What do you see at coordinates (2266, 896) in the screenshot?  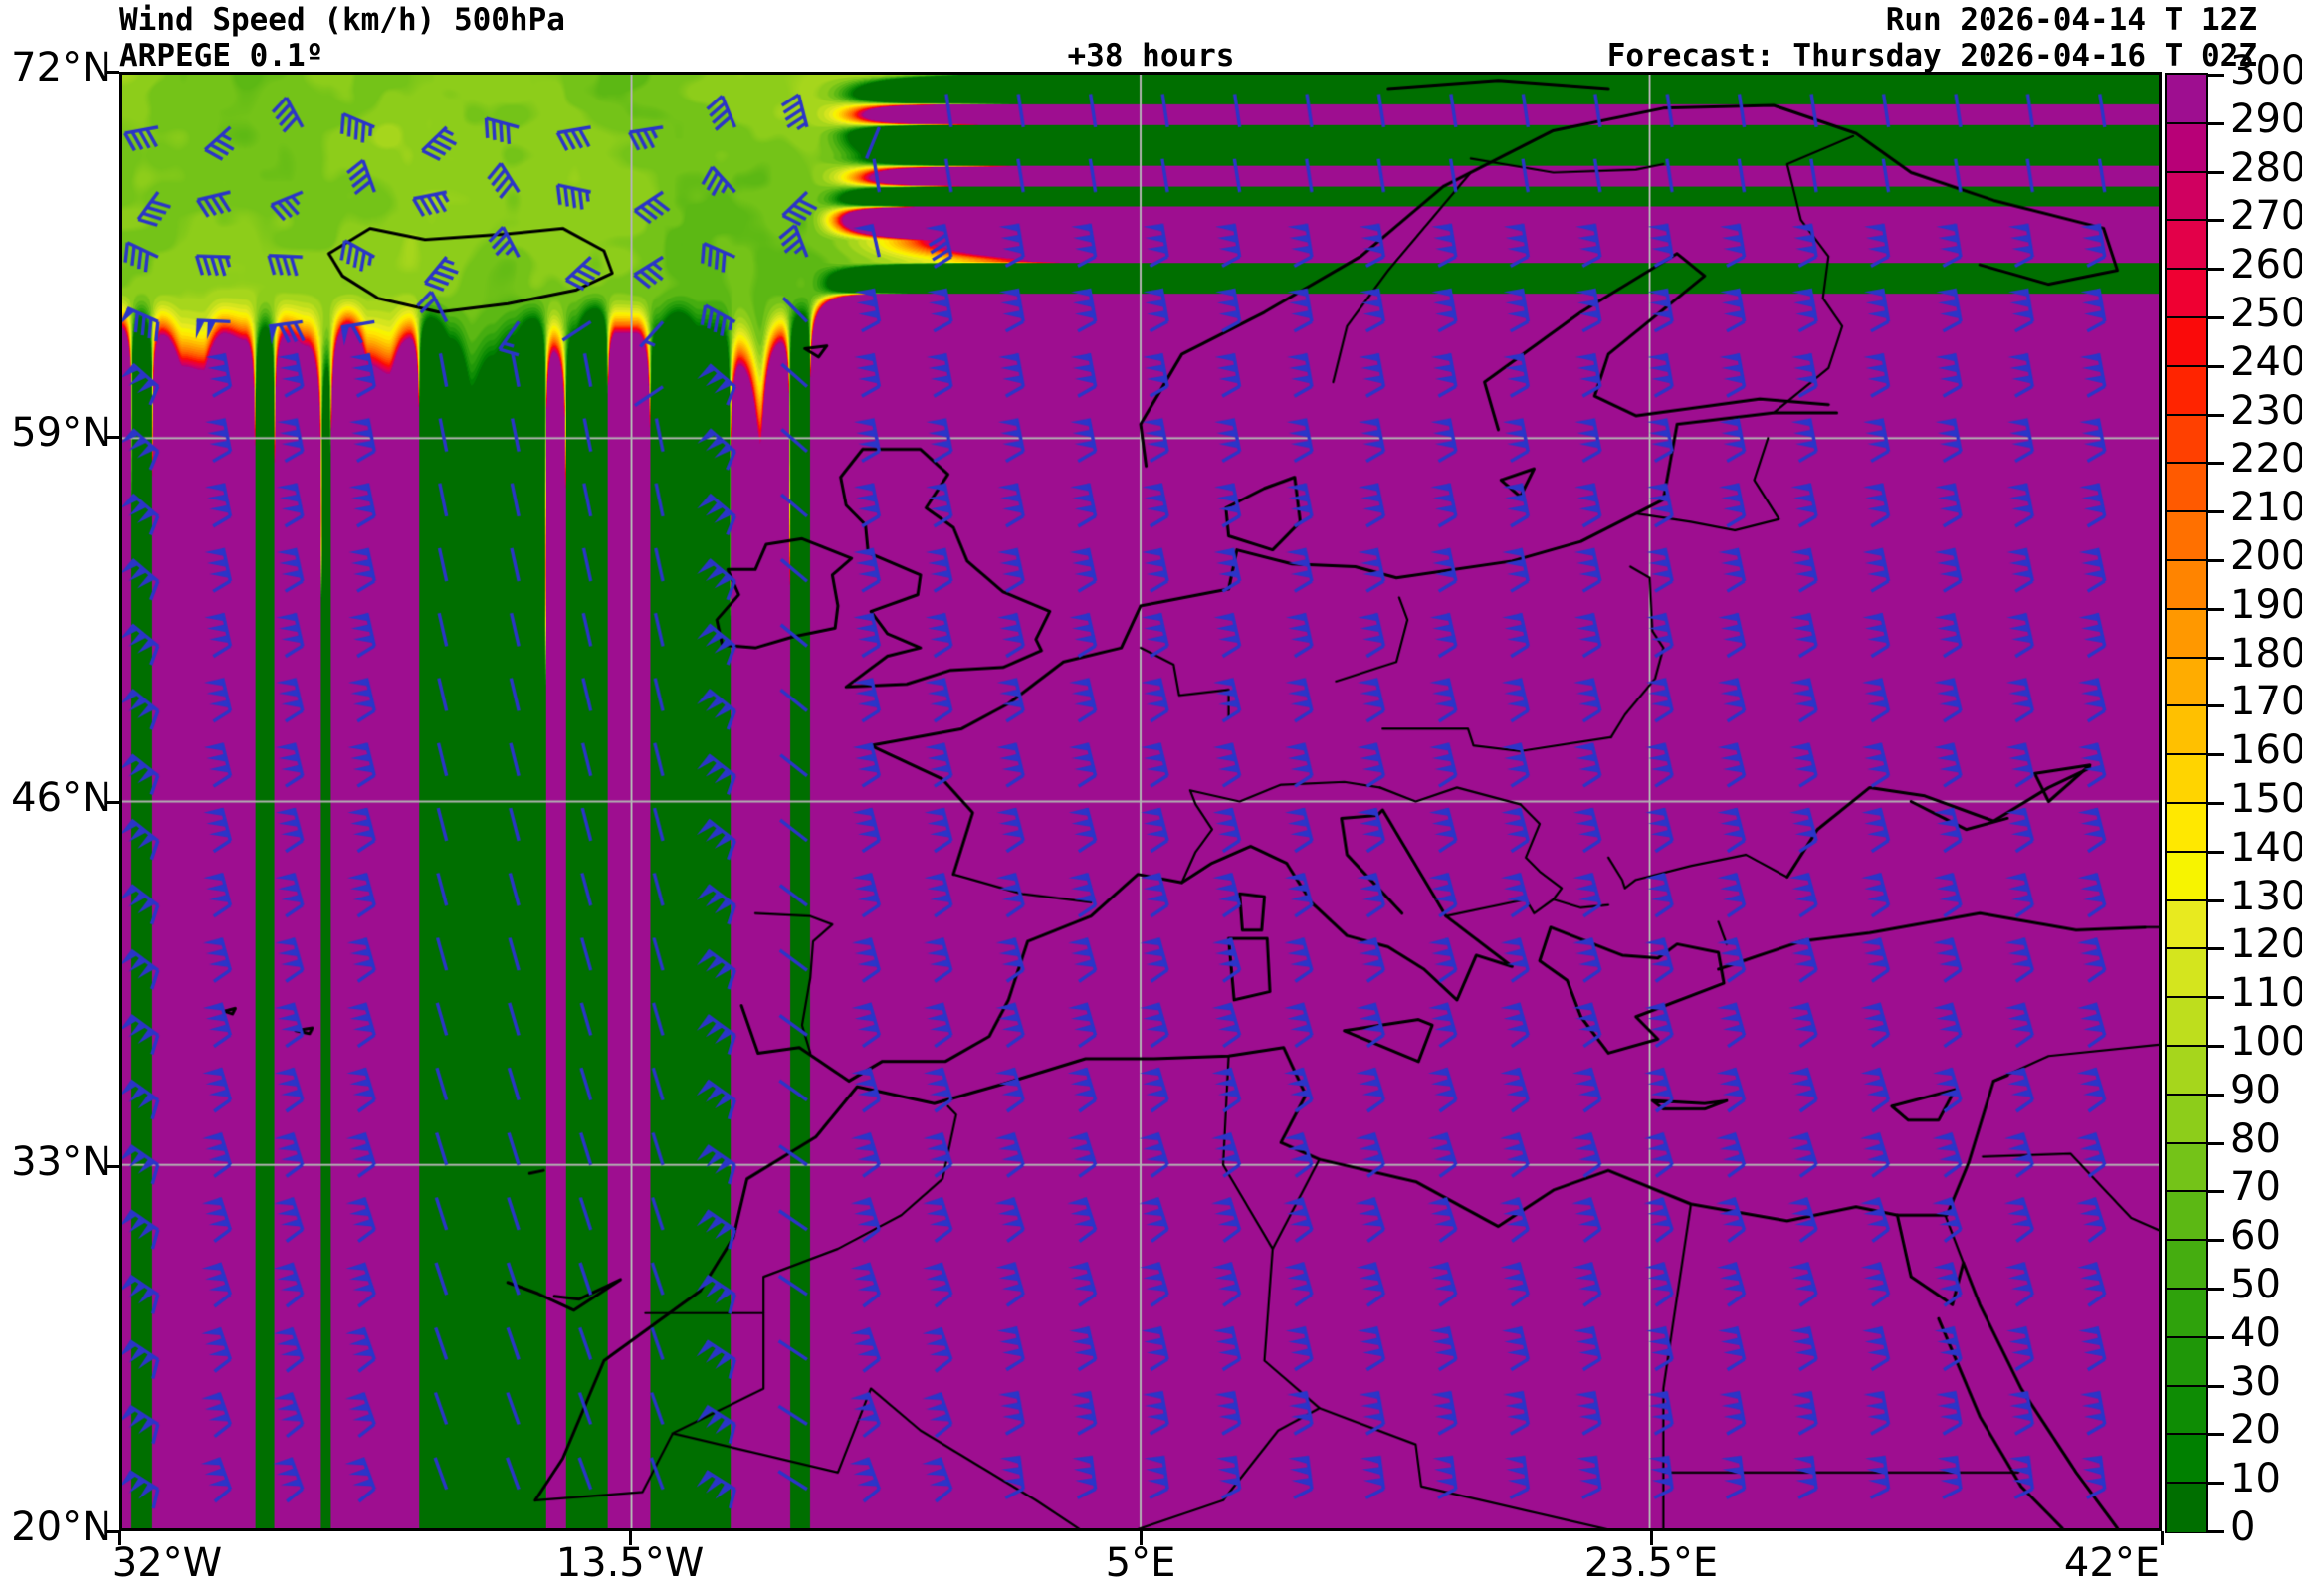 I see `colorbar-tick-label: 130` at bounding box center [2266, 896].